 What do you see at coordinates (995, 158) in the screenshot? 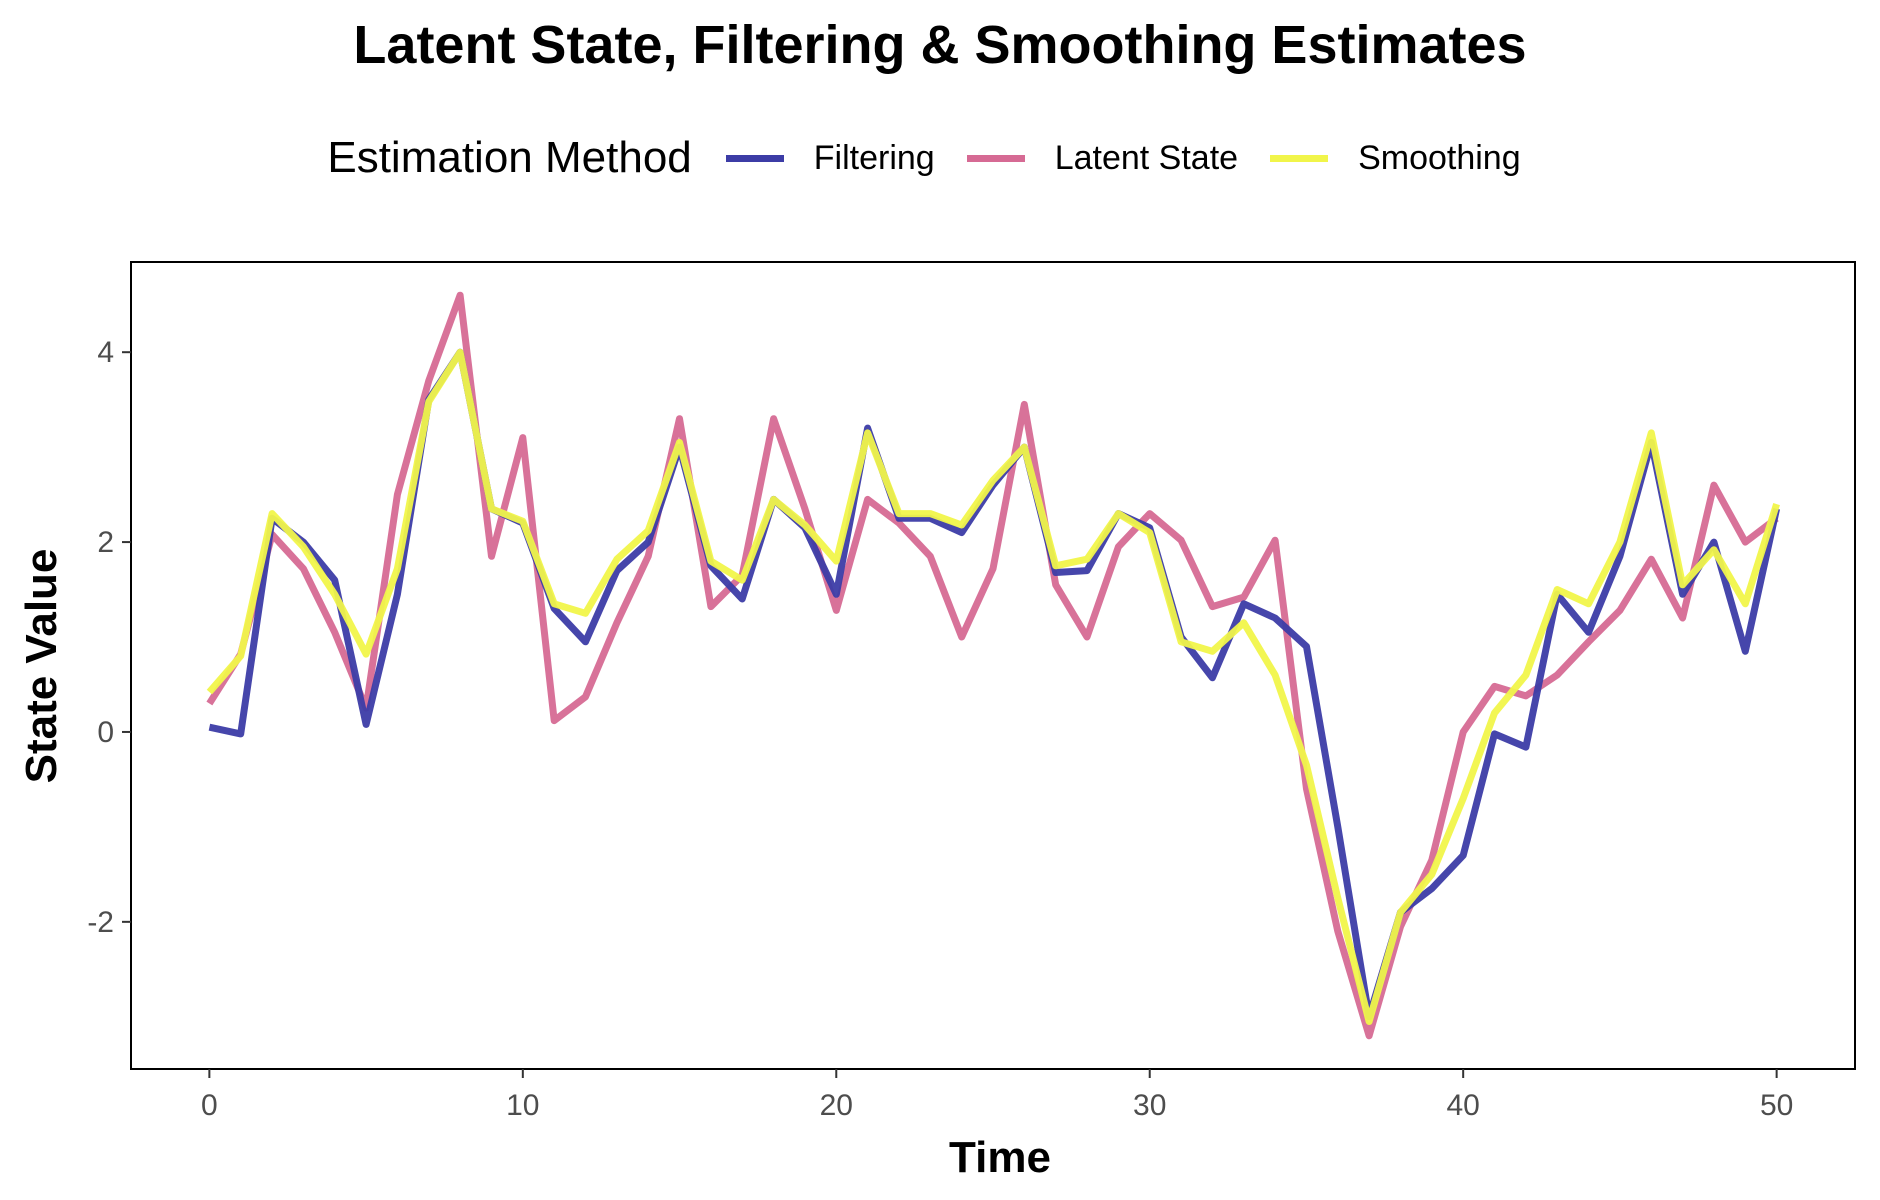
I see `legend-key-latent-state` at bounding box center [995, 158].